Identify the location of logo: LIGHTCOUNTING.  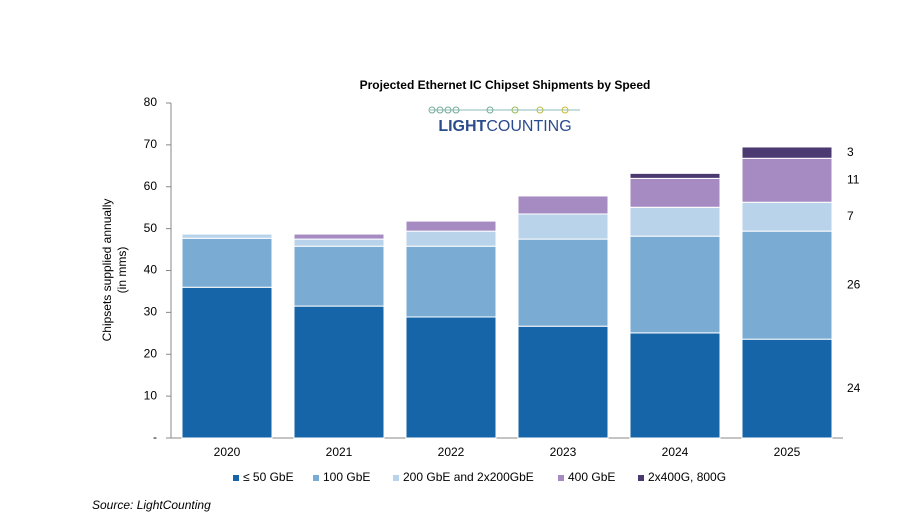
(504, 126).